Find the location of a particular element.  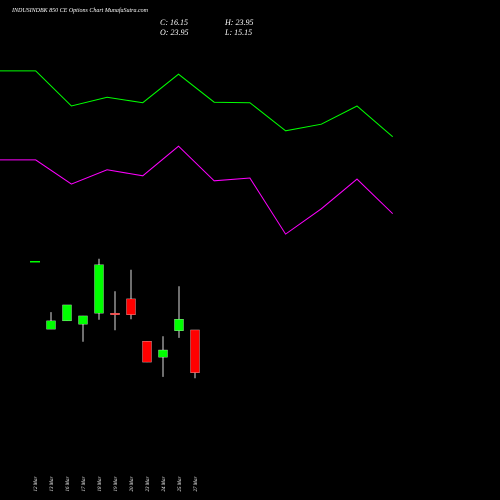

x-tick-label: 23 Mar is located at coordinates (148, 484).